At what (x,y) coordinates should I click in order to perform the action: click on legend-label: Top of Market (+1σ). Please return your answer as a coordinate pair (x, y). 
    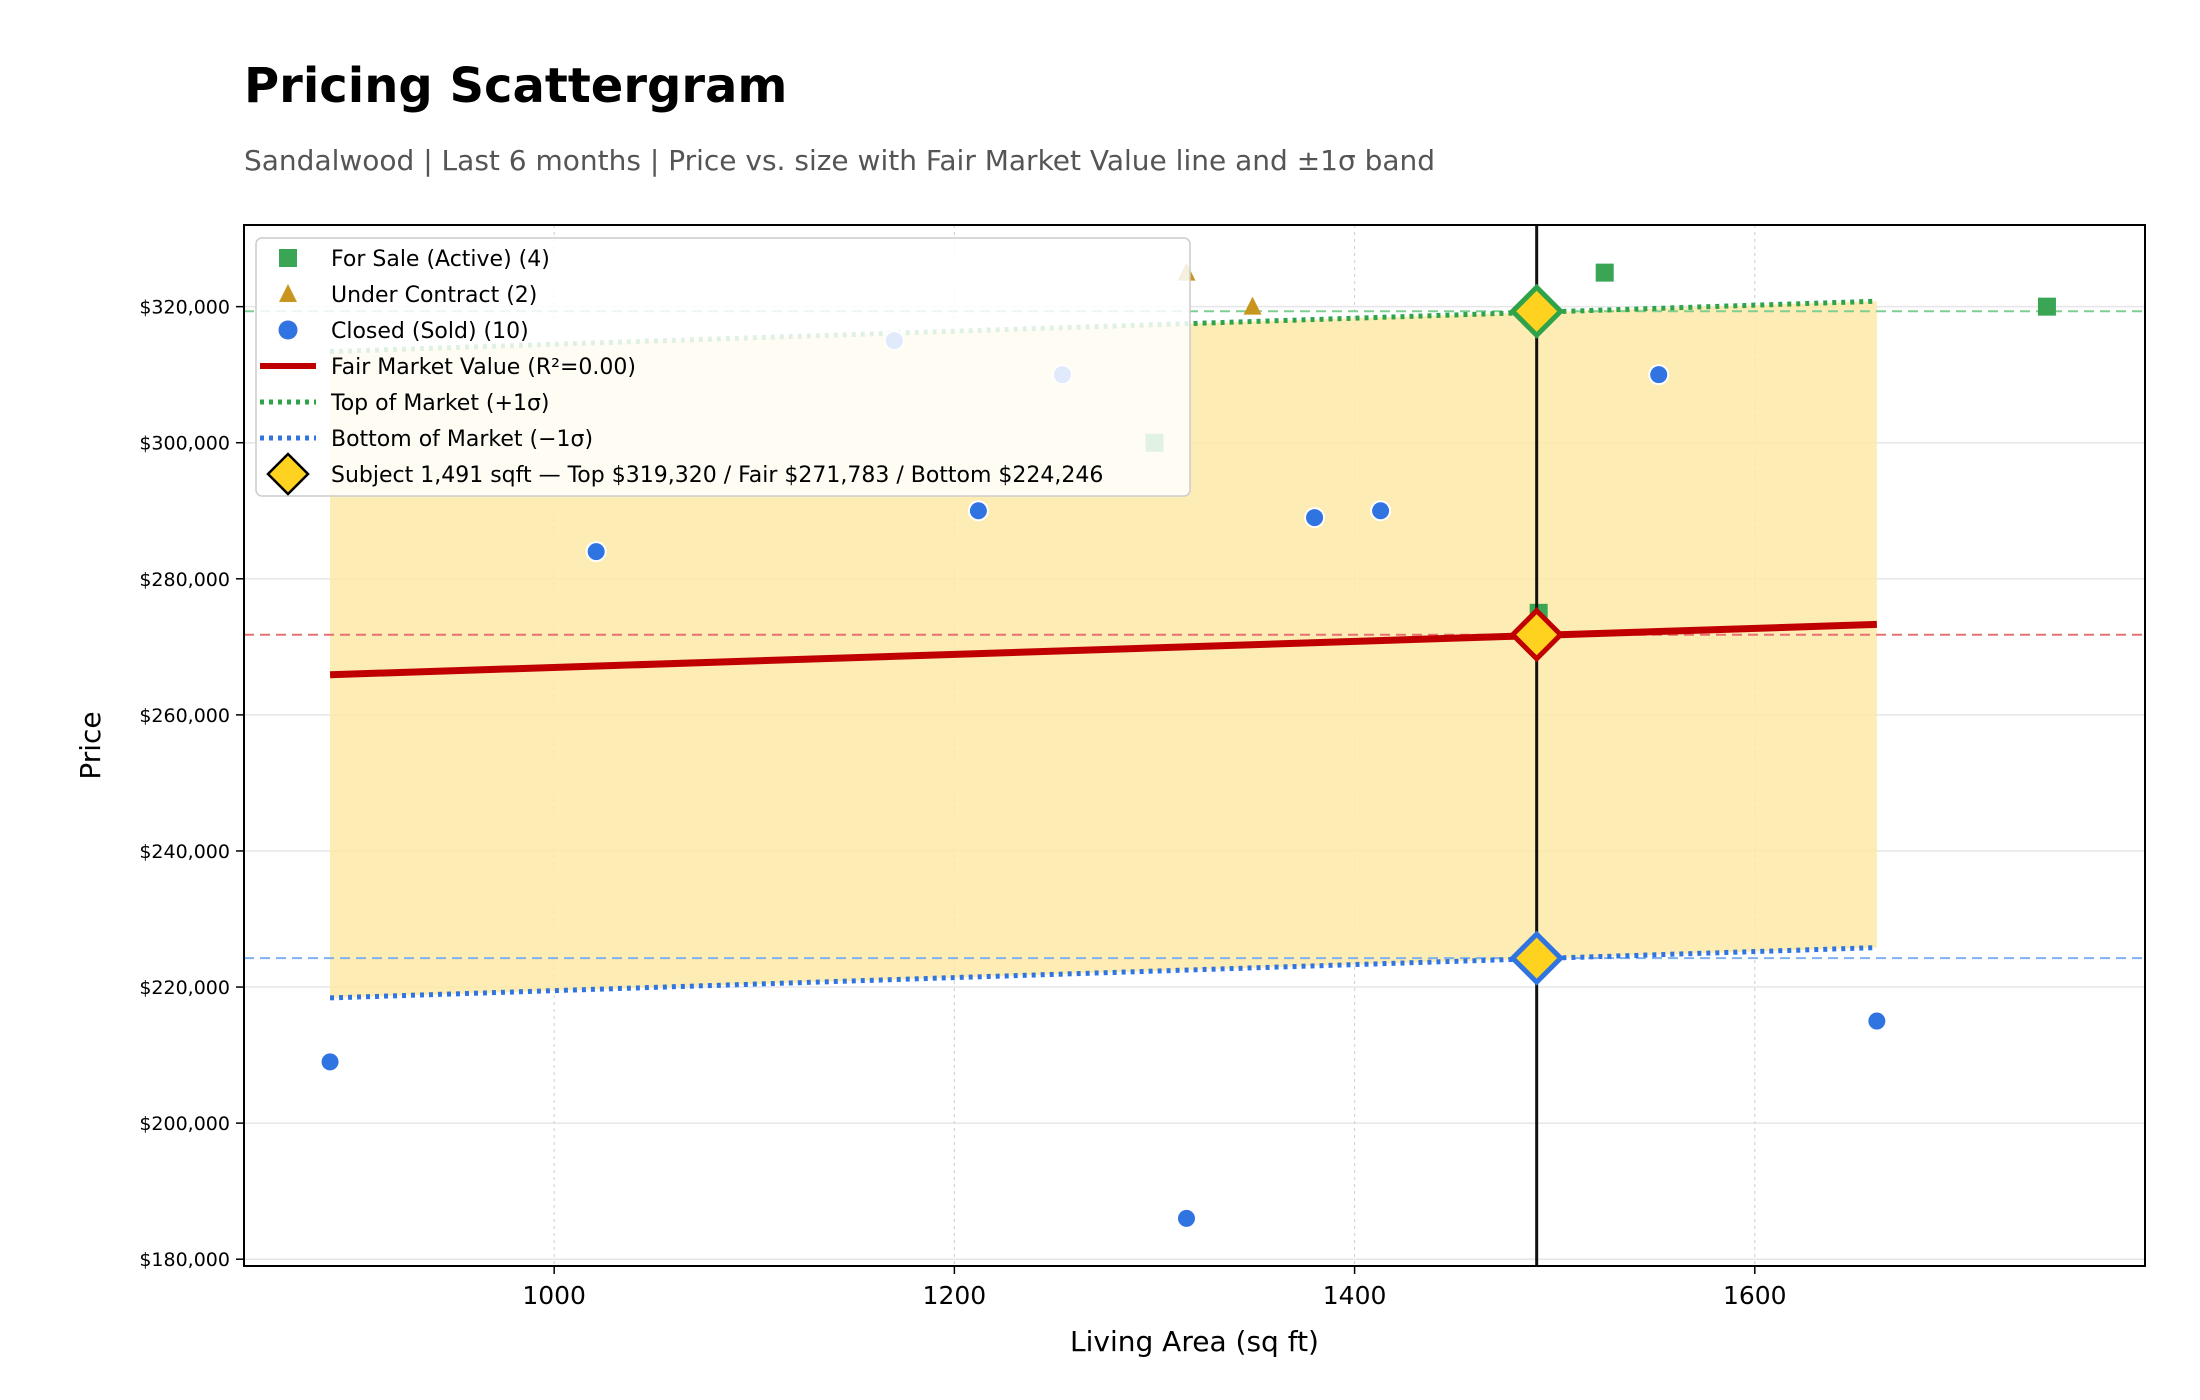
    Looking at the image, I should click on (439, 403).